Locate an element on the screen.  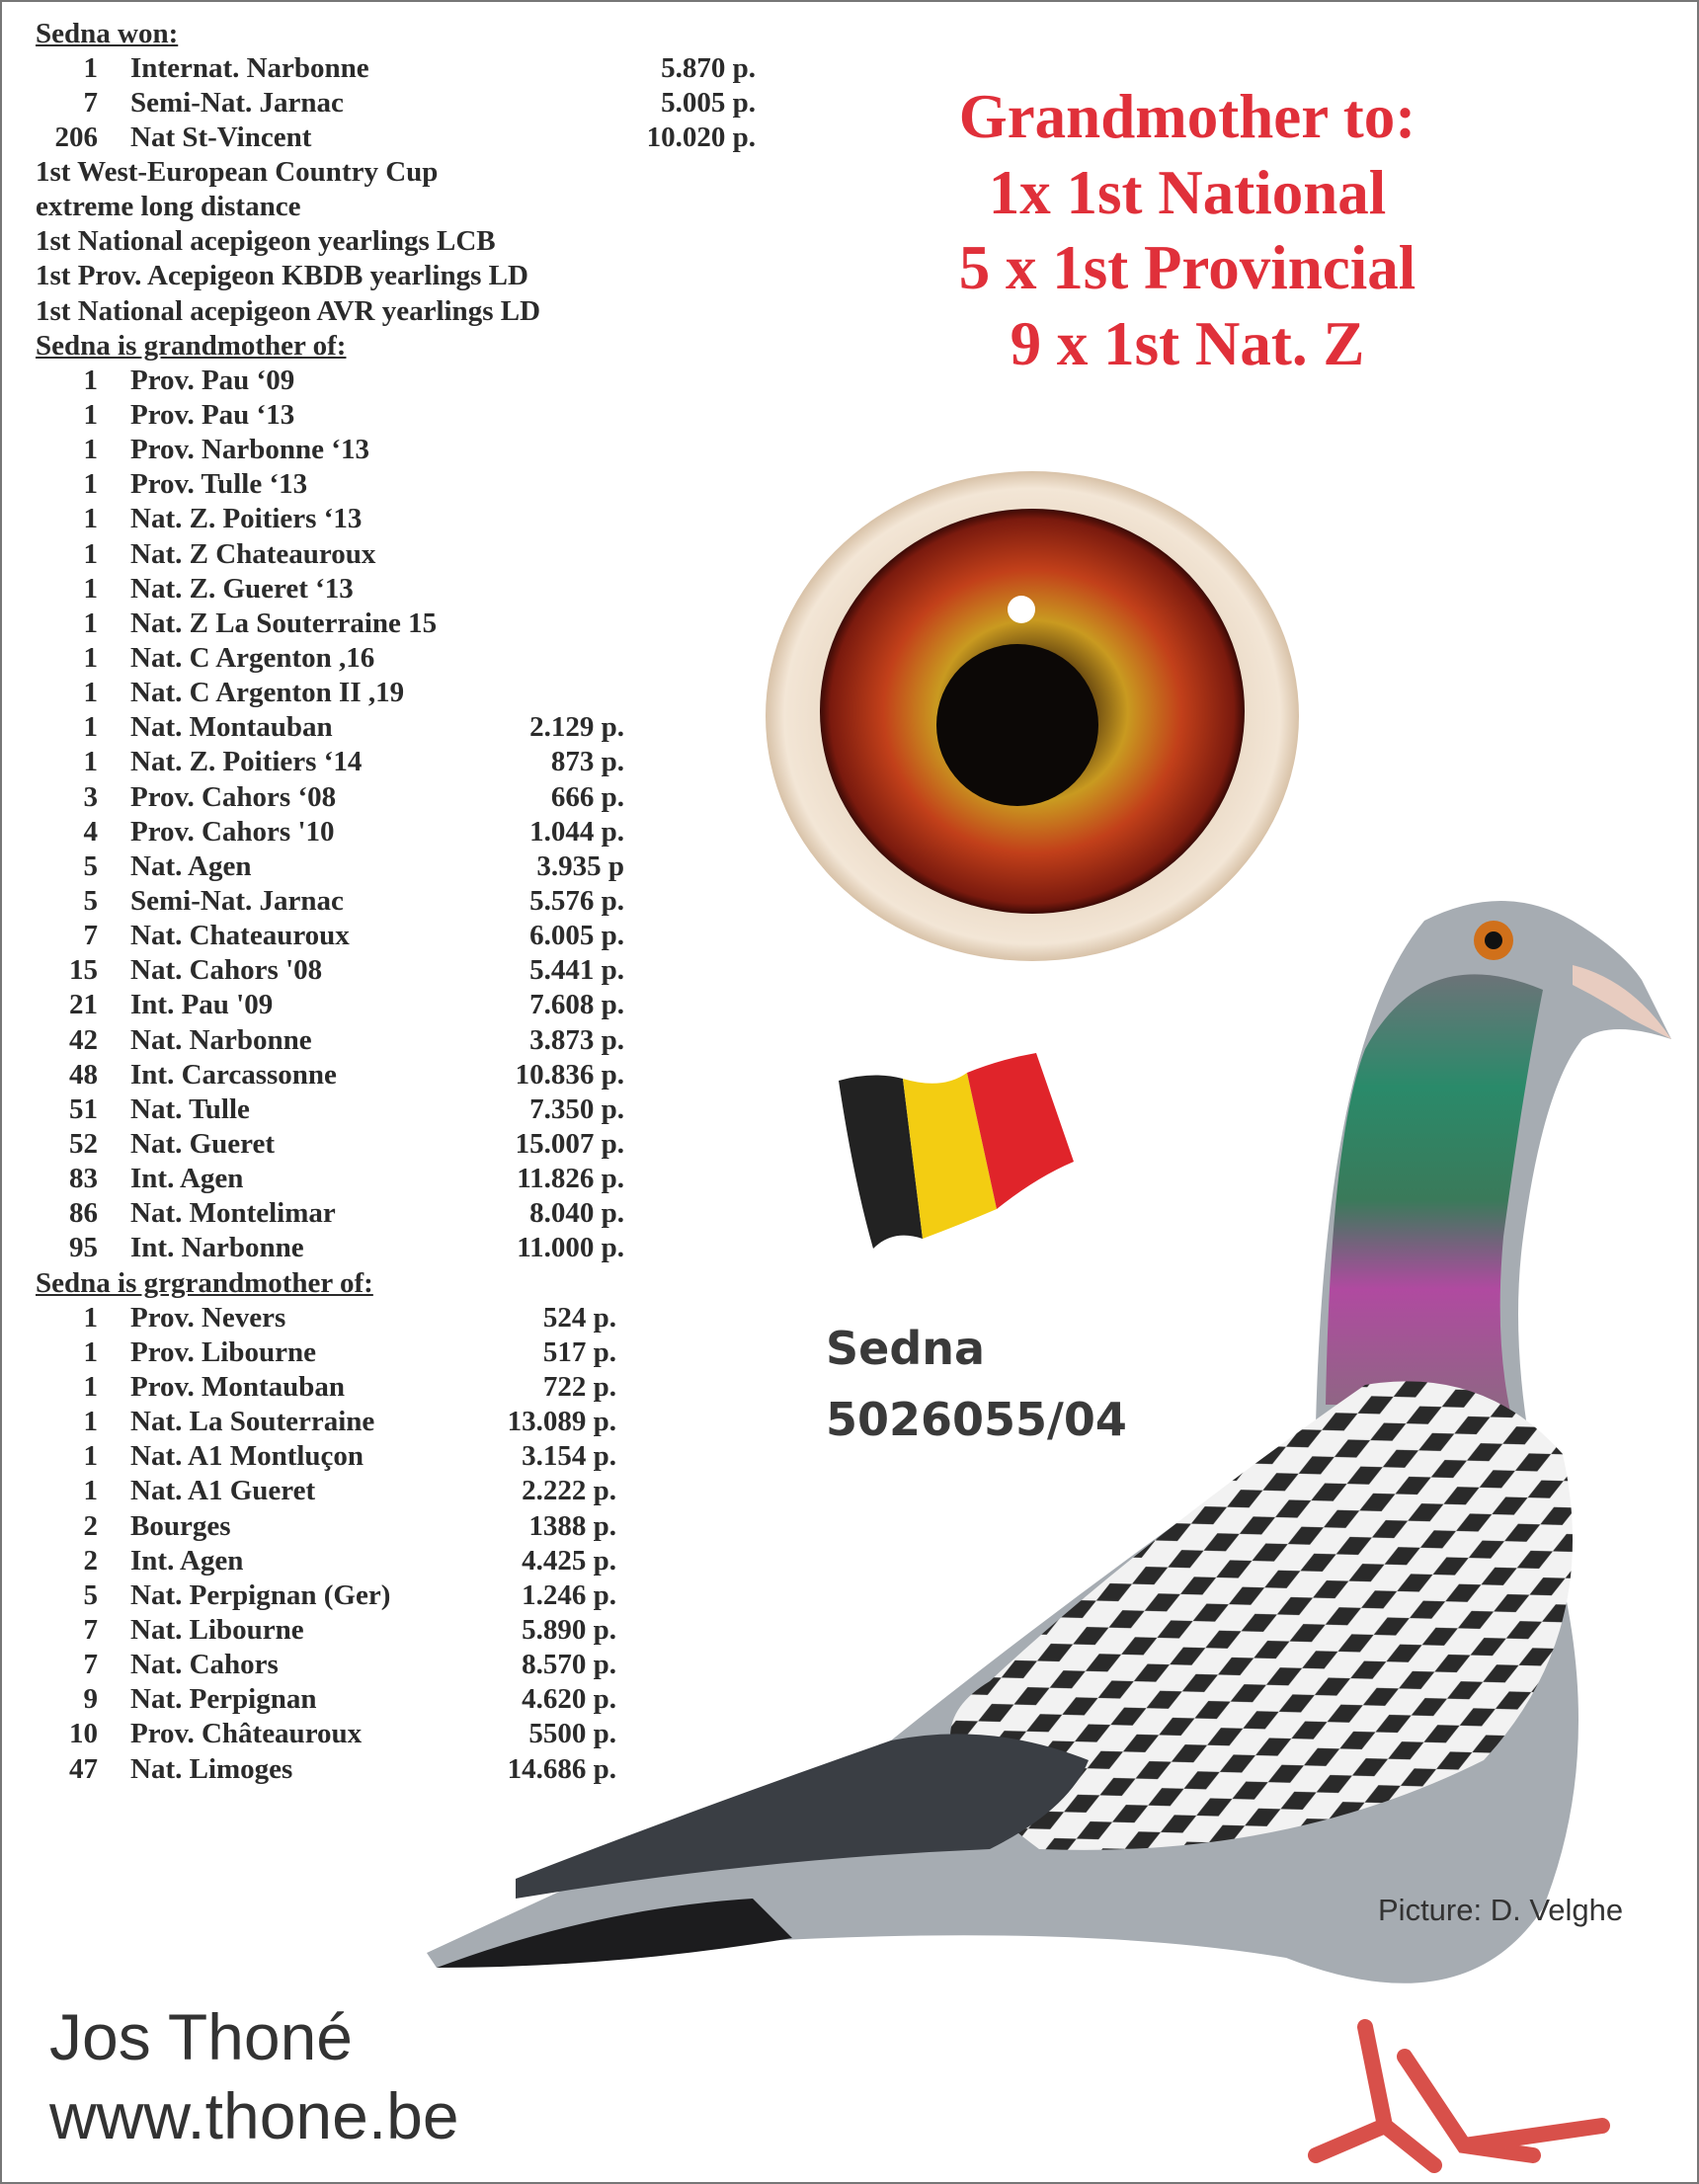
race-name: Nat. Limoges is located at coordinates (211, 1768).